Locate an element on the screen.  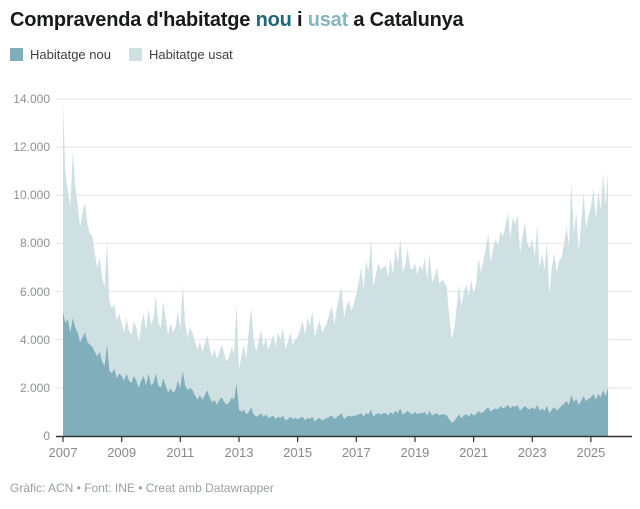
legend-item-habitatge-nou: Habitatge nou is located at coordinates (60, 54).